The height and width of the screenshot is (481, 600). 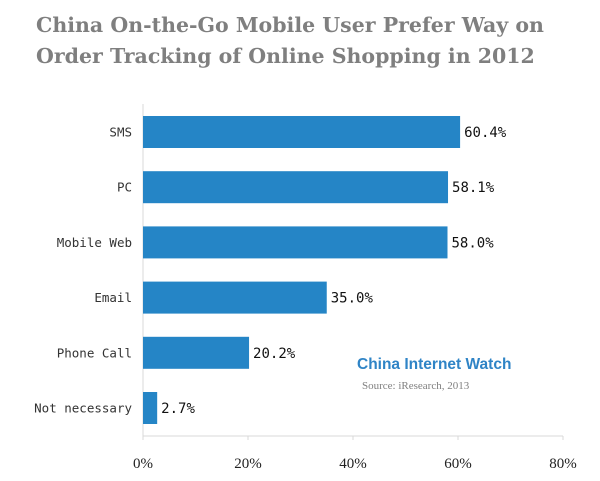 I want to click on x-tick-label-3: 60%, so click(x=458, y=464).